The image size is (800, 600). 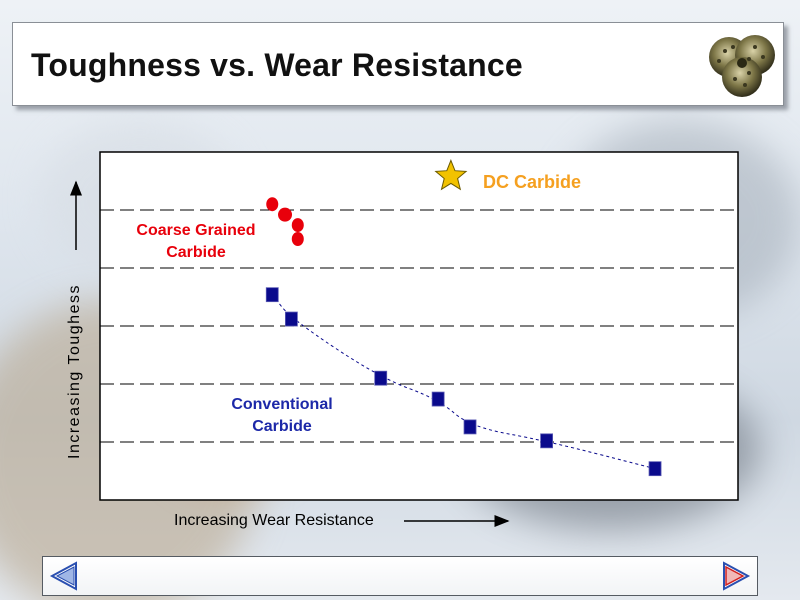 What do you see at coordinates (277, 65) in the screenshot?
I see `slide-title: Toughness vs. Wear Resistance` at bounding box center [277, 65].